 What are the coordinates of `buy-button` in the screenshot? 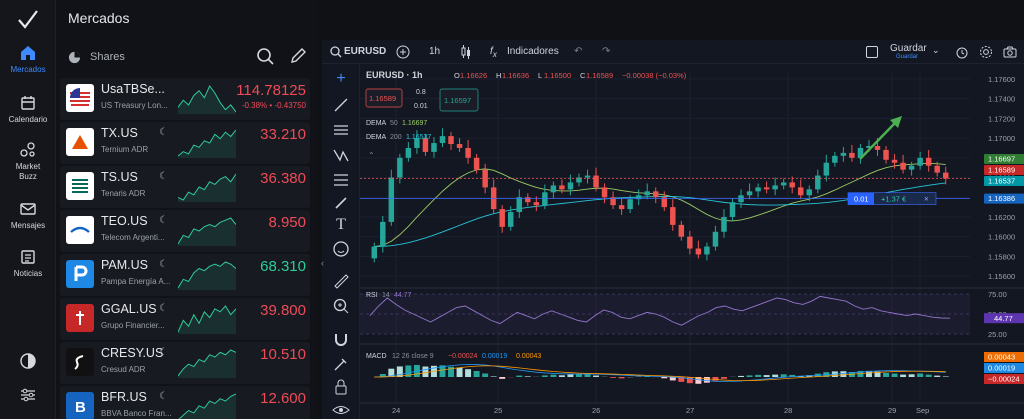 It's located at (459, 100).